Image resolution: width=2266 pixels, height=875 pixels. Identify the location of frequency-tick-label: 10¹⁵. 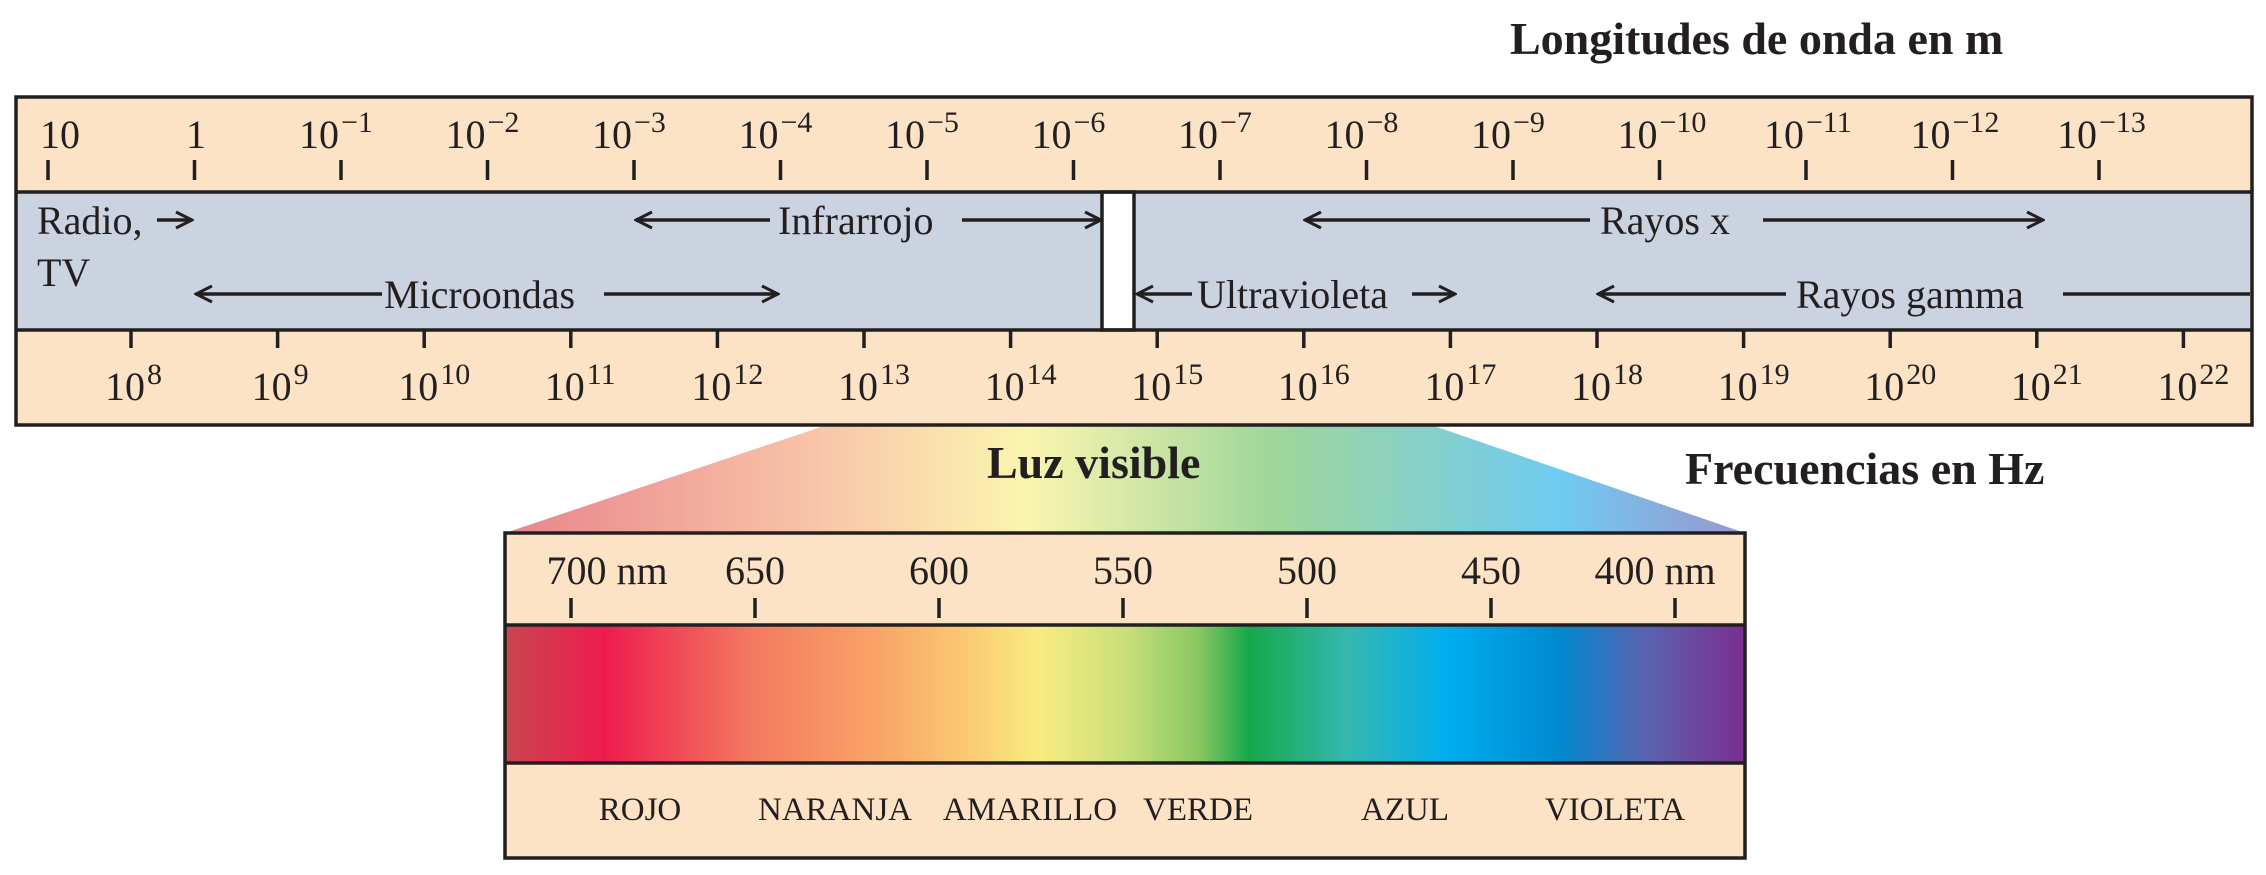
(1167, 383).